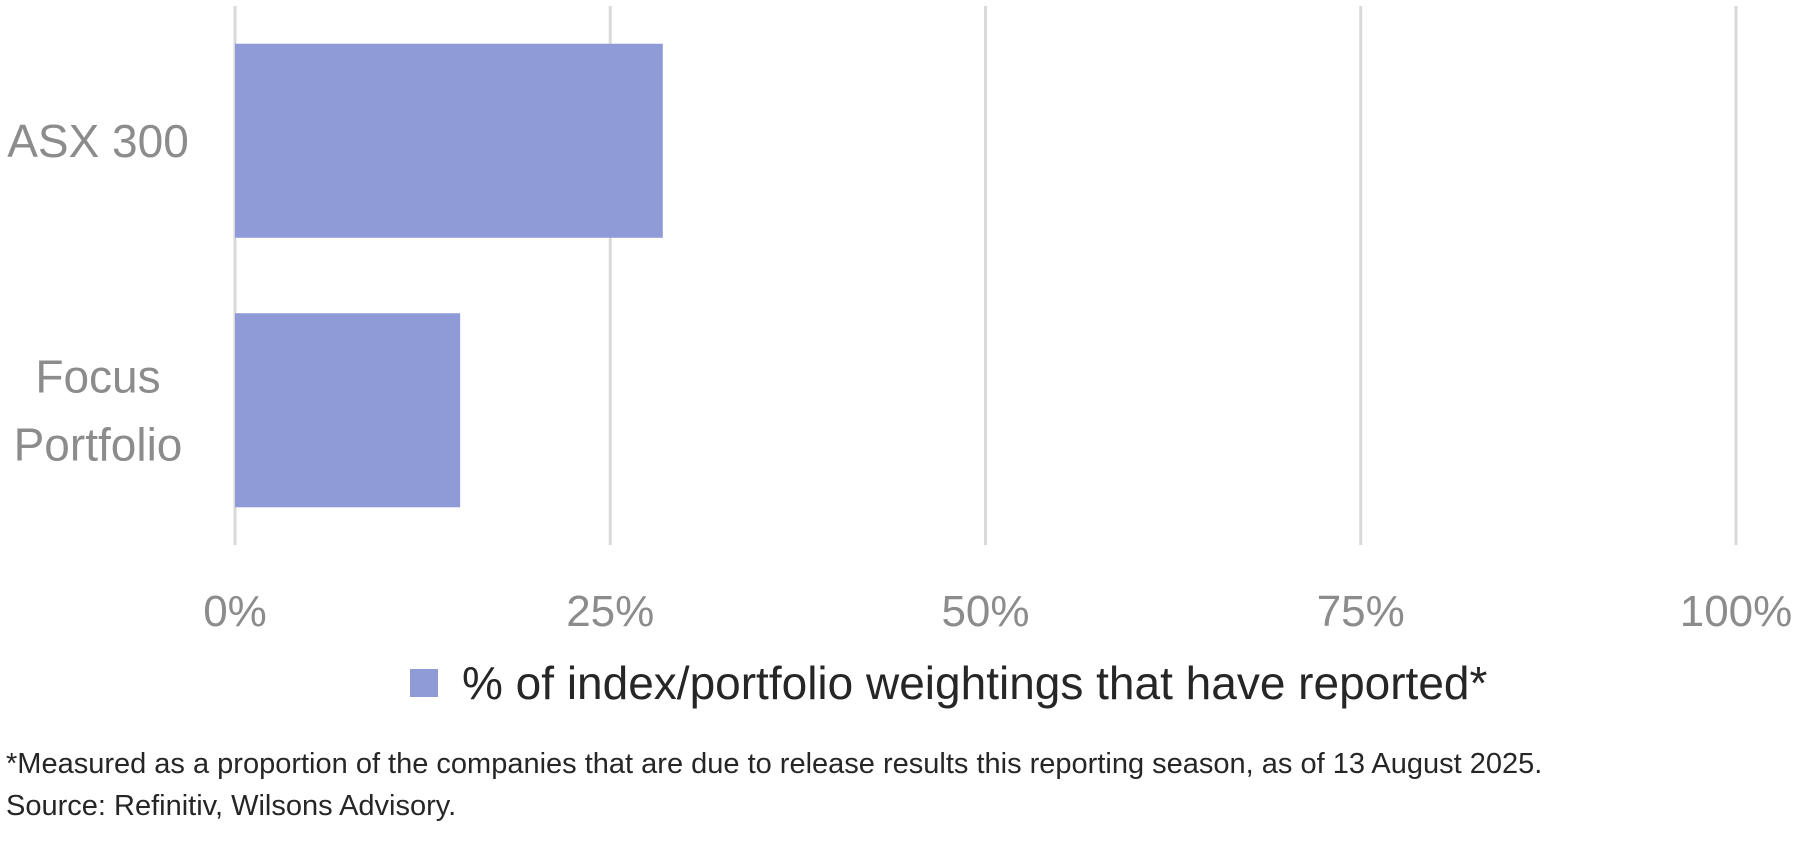 The height and width of the screenshot is (859, 1800). Describe the element at coordinates (985, 611) in the screenshot. I see `x-tick-label-50: 50%` at that location.